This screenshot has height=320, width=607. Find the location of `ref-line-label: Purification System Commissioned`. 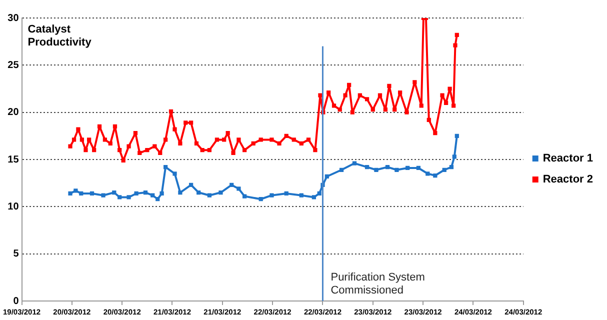

ref-line-label: Purification System Commissioned is located at coordinates (377, 284).